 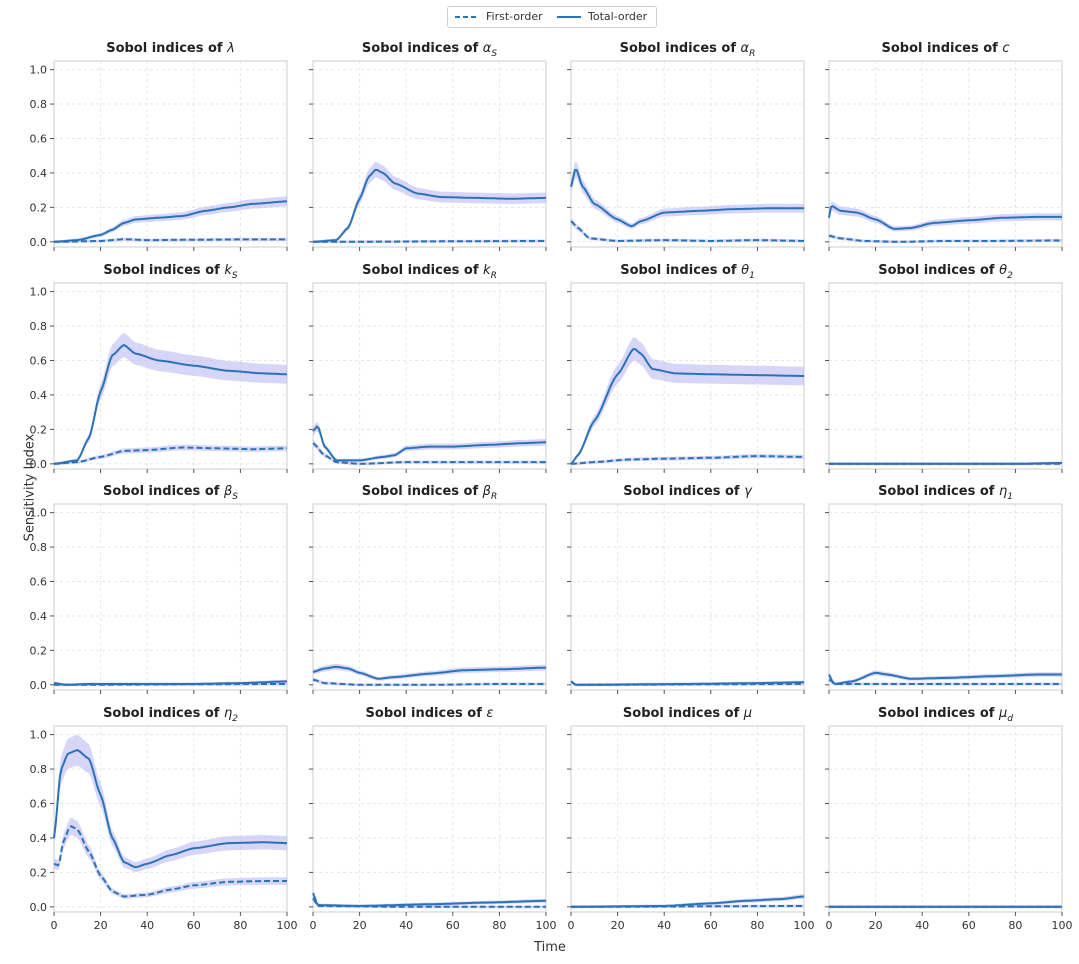 I want to click on panel-title: Sobol indices of c, so click(x=945, y=48).